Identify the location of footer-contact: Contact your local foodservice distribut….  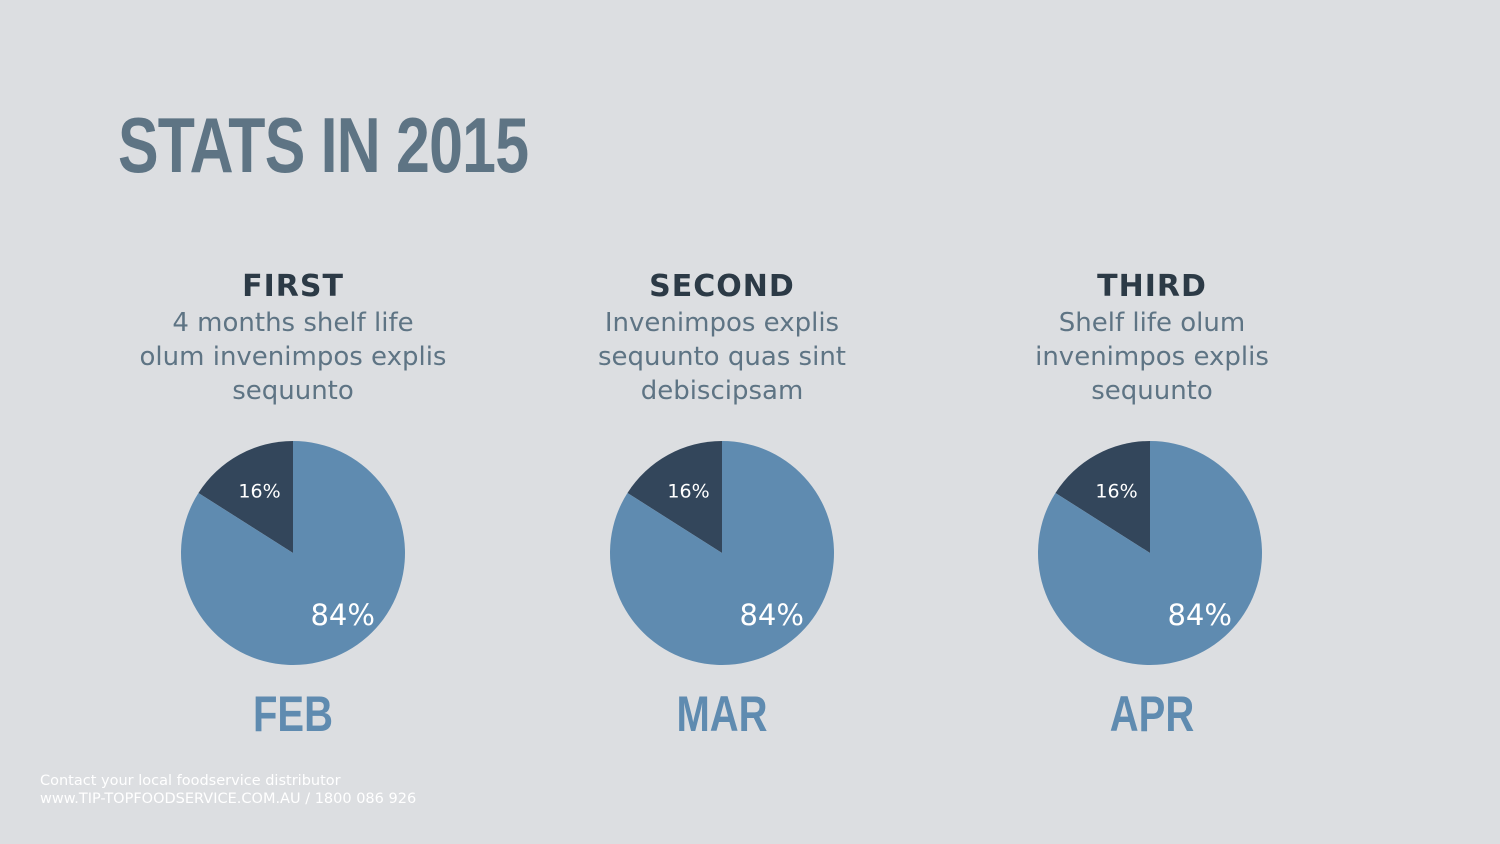
(228, 790).